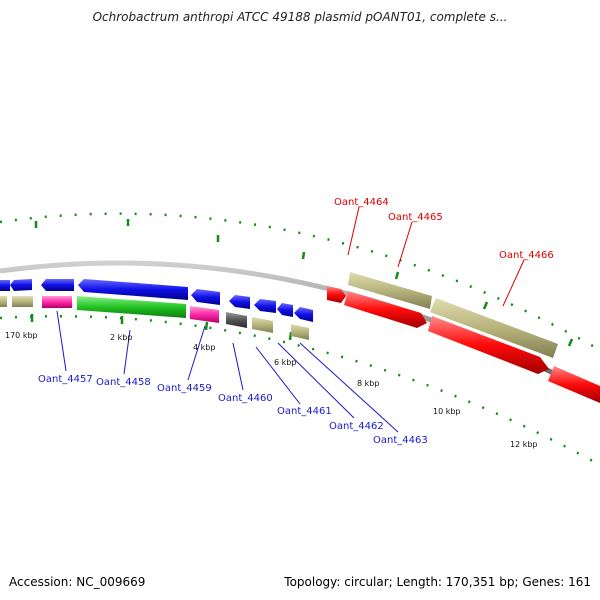 This screenshot has width=600, height=600. I want to click on inner-major-ticks, so click(161, 327).